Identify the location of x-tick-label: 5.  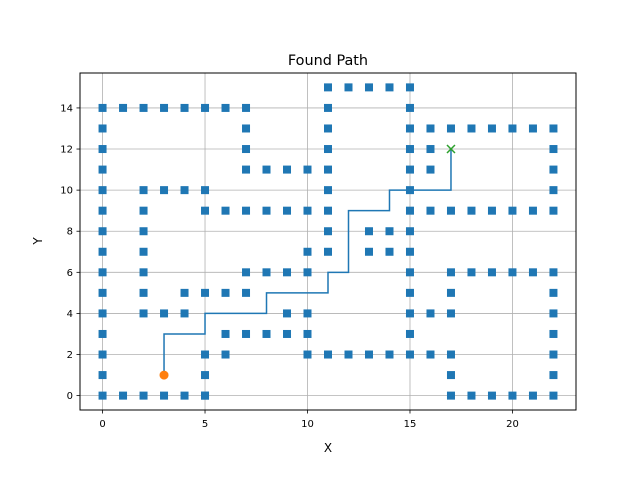
(205, 424).